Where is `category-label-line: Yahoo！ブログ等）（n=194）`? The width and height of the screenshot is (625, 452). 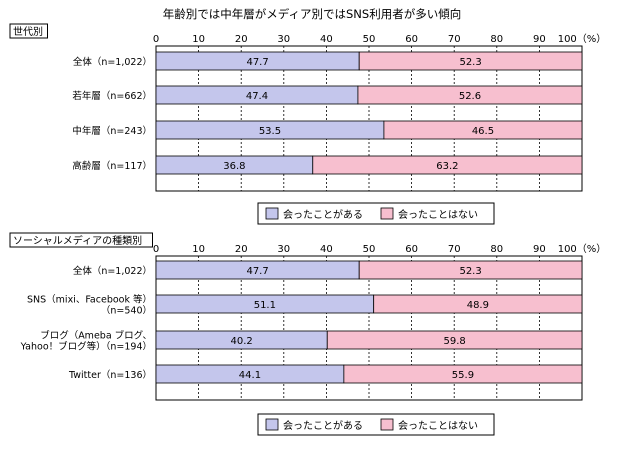 category-label-line: Yahoo！ブログ等）（n=194） is located at coordinates (86, 347).